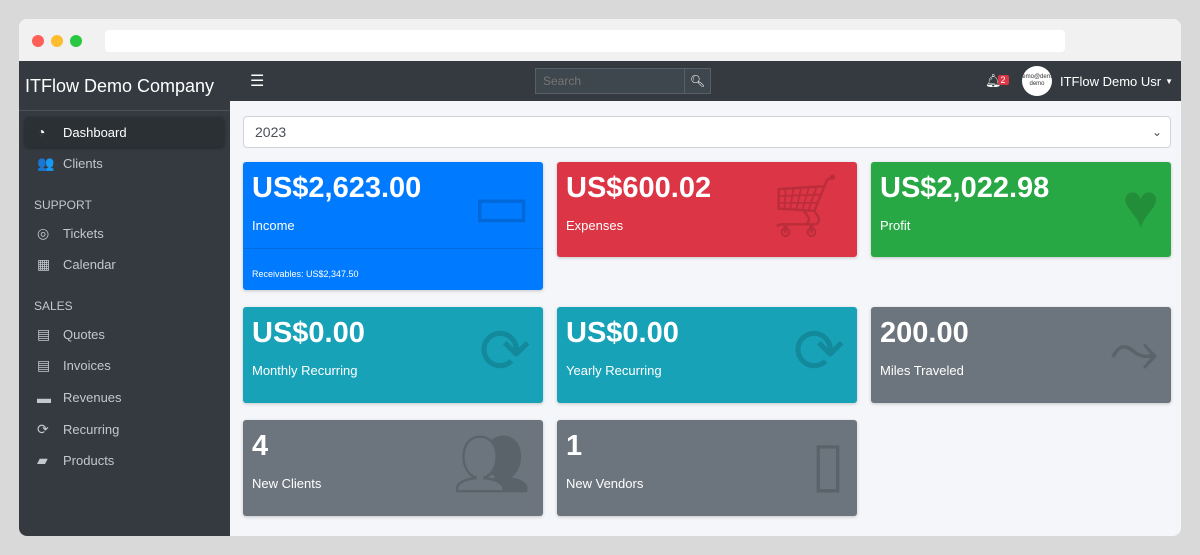 Image resolution: width=1200 pixels, height=555 pixels. What do you see at coordinates (305, 370) in the screenshot?
I see `stat-label: Monthly Recurring` at bounding box center [305, 370].